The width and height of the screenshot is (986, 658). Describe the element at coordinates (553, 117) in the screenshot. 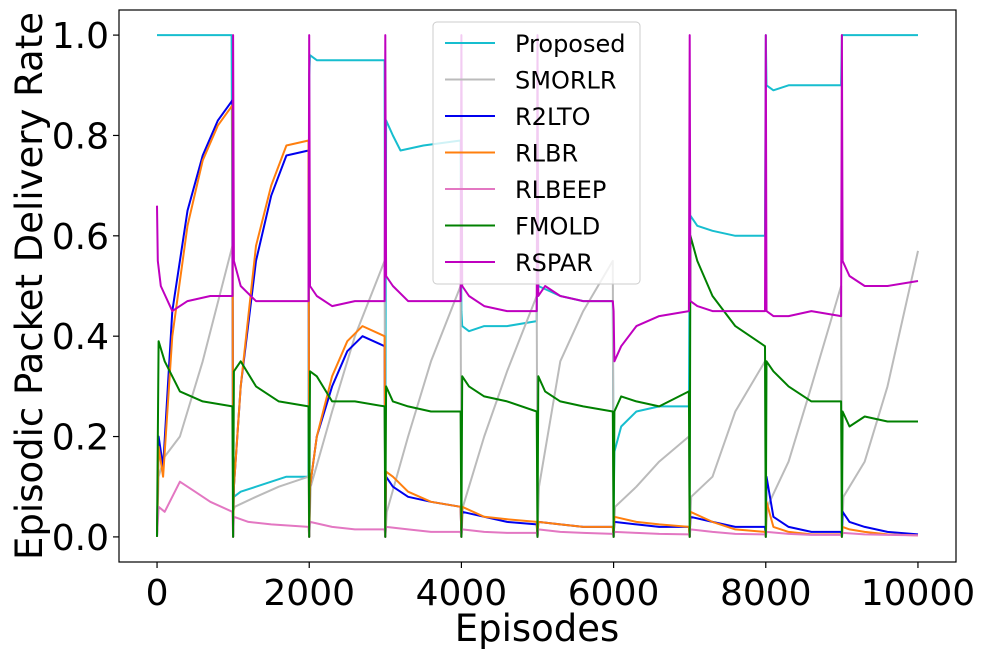

I see `legend-label-r2lto: R2LTO` at that location.